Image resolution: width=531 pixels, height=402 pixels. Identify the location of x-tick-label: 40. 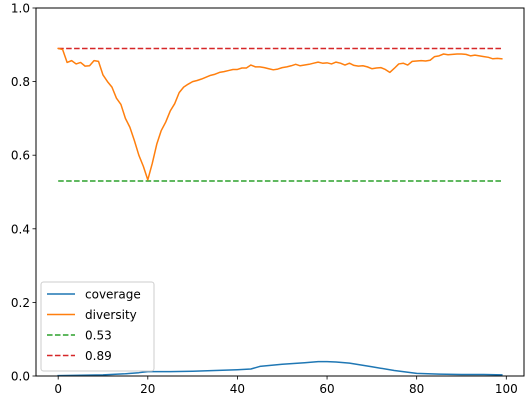
(237, 389).